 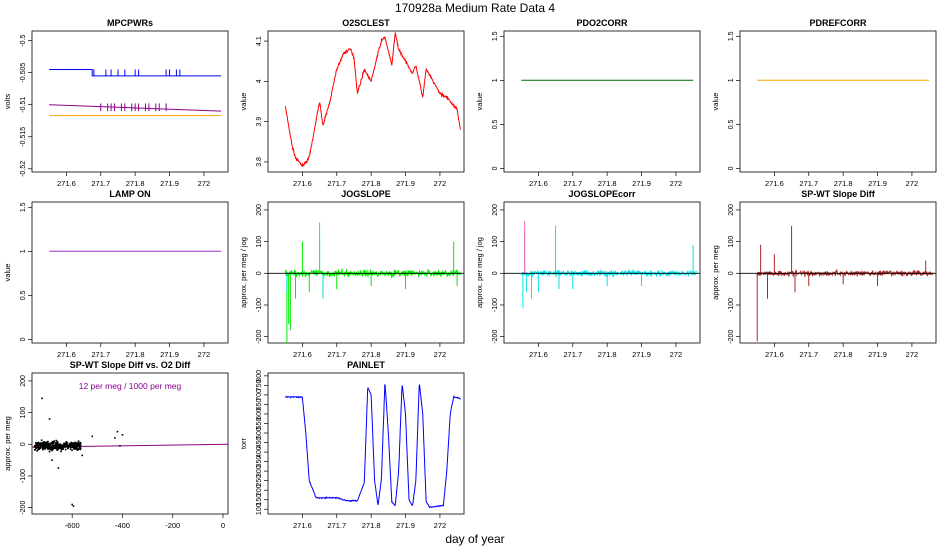 What do you see at coordinates (23, 169) in the screenshot?
I see `y-tick-label: -0.52` at bounding box center [23, 169].